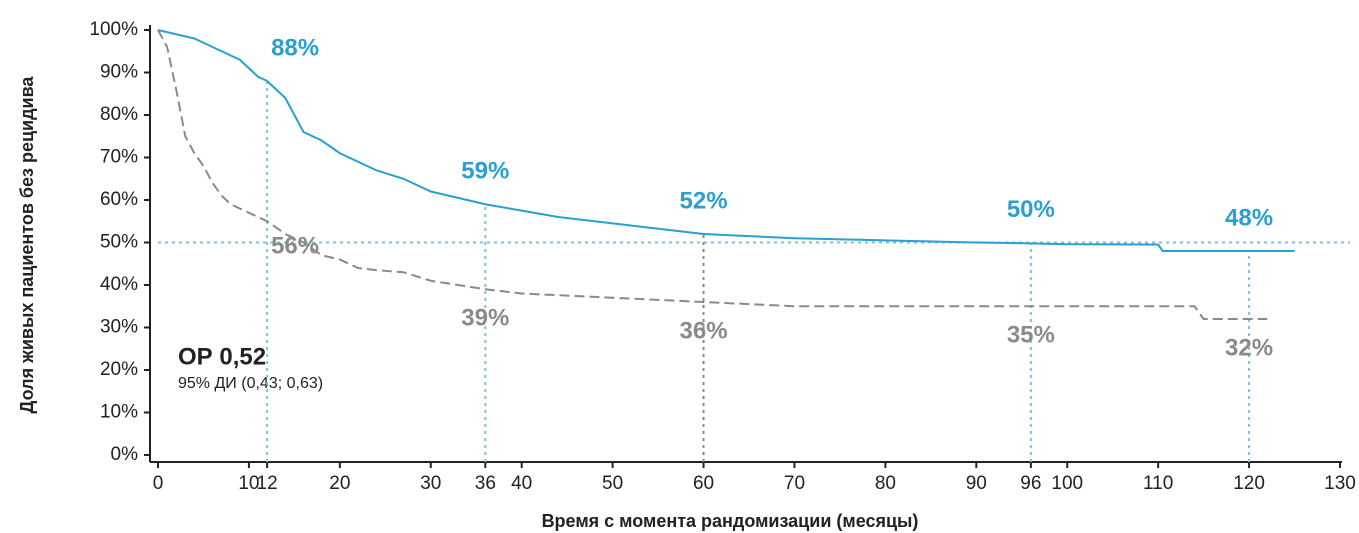 This screenshot has width=1359, height=533. What do you see at coordinates (119, 72) in the screenshot?
I see `y-tick-label: 90%` at bounding box center [119, 72].